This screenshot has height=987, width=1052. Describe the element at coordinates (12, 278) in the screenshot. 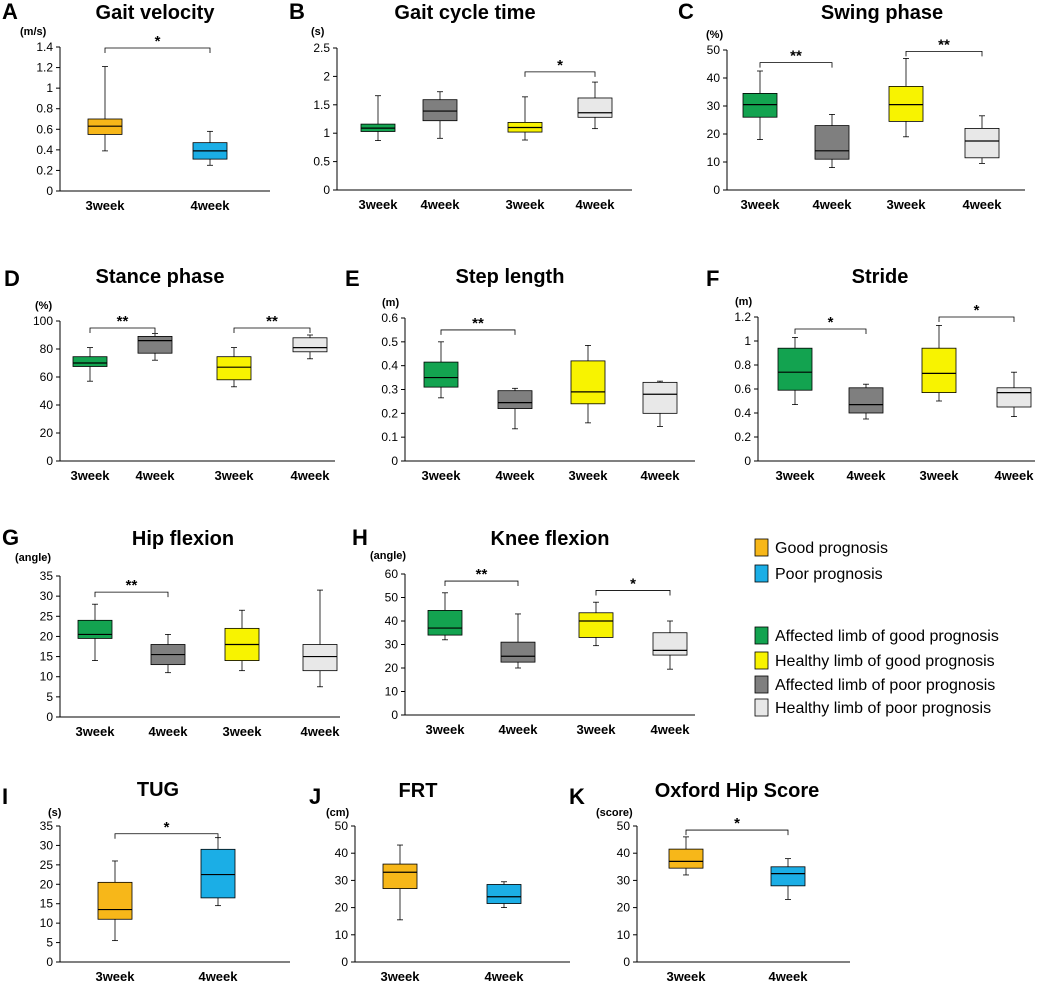

I see `panel-letter: D` at that location.